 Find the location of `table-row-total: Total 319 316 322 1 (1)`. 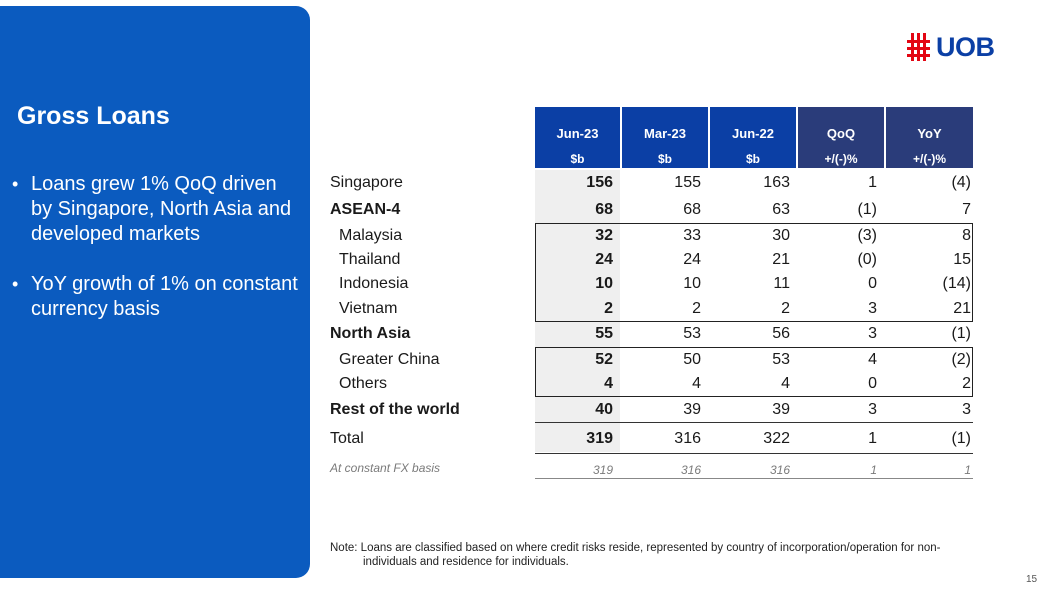

table-row-total: Total 319 316 322 1 (1) is located at coordinates (650, 438).